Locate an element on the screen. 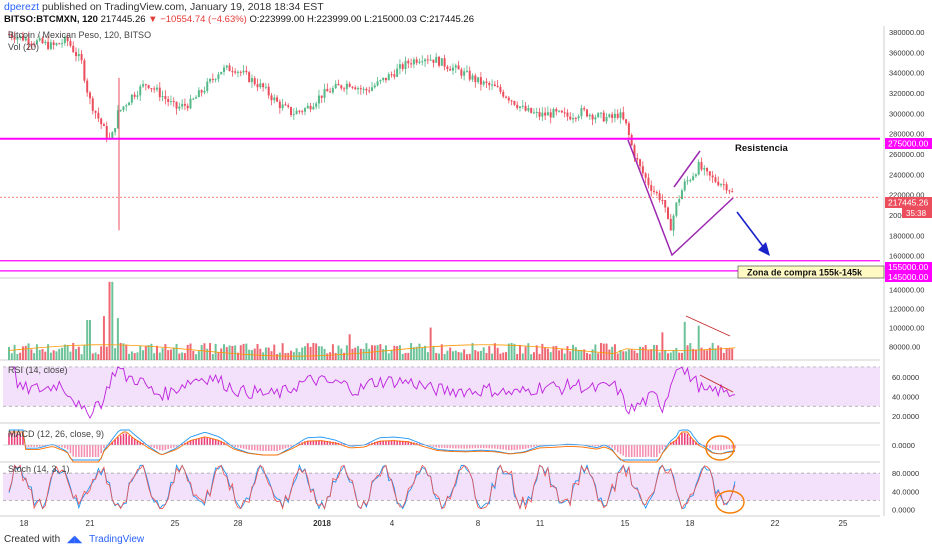 The width and height of the screenshot is (932, 550). stoch-highlight-ellipse is located at coordinates (730, 502).